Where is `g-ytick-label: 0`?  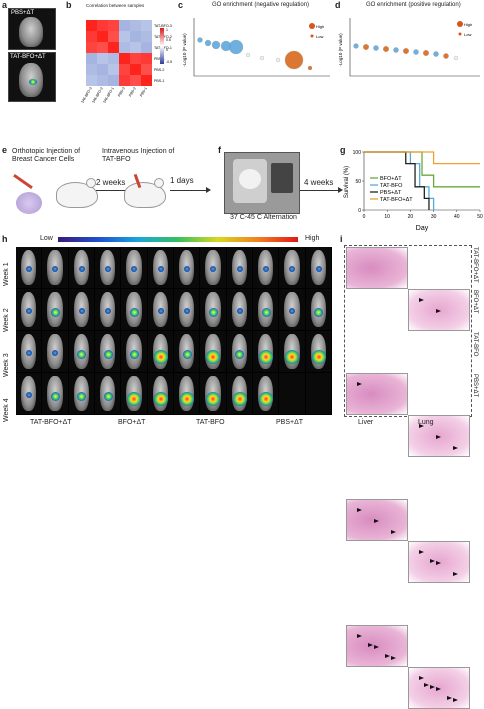
g-ytick-label: 0 is located at coordinates (359, 211).